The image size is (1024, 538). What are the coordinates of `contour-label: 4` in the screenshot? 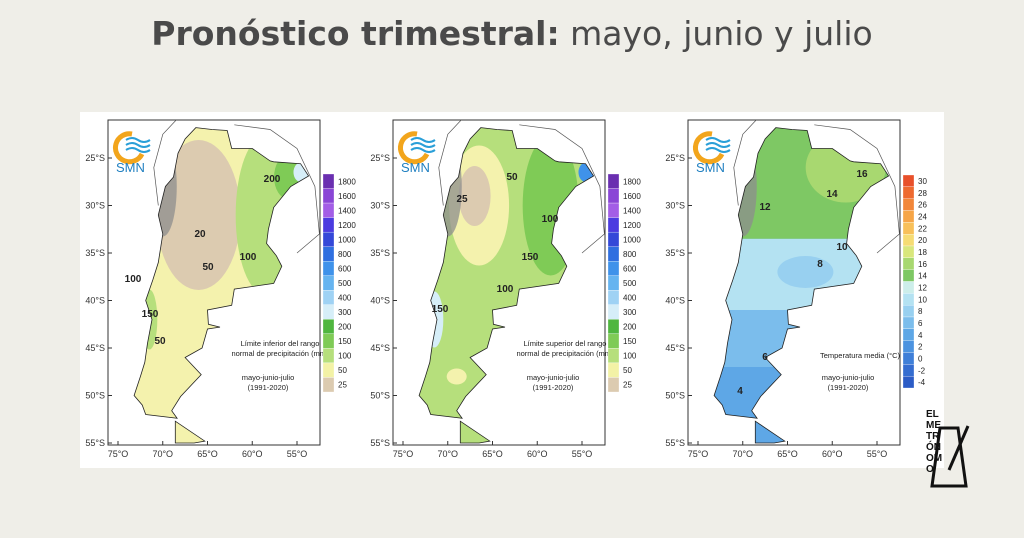 It's located at (740, 391).